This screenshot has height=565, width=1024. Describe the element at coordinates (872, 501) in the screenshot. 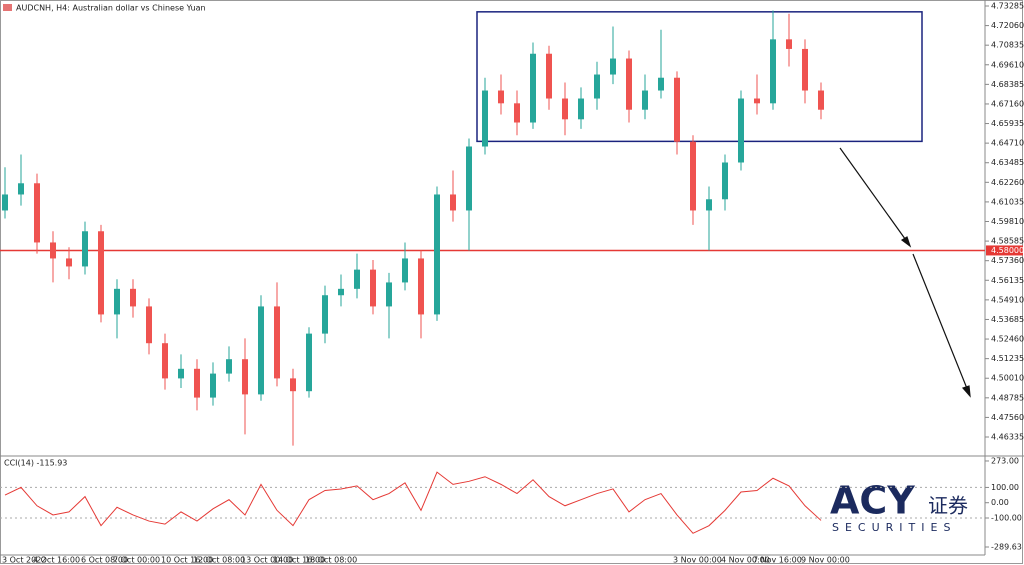

I see `logo-brand: ACY` at that location.